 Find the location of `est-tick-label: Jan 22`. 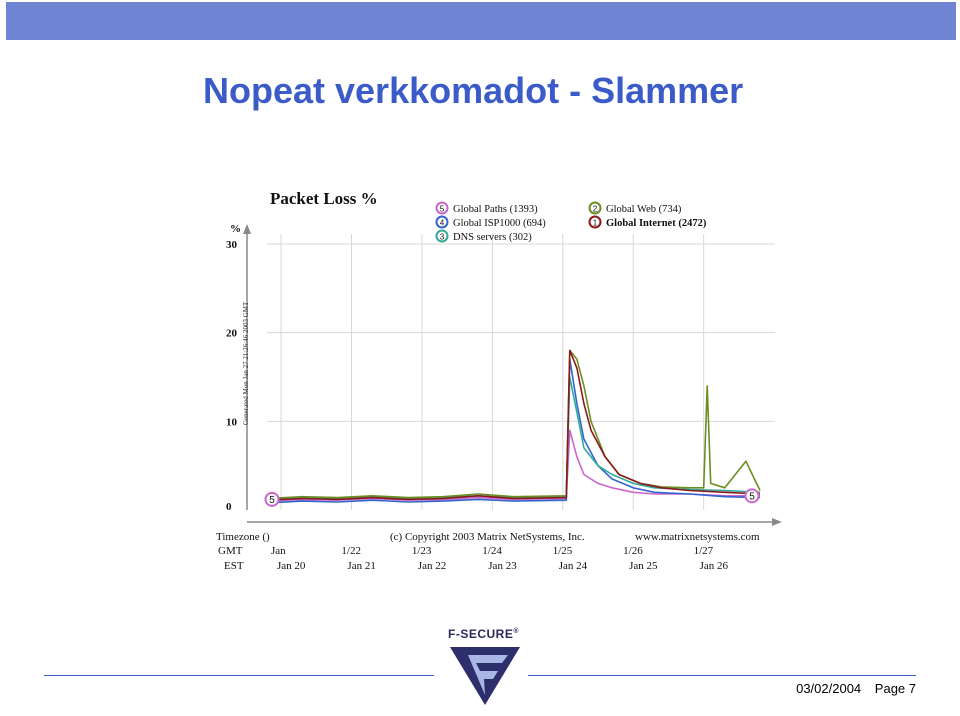

est-tick-label: Jan 22 is located at coordinates (432, 566).